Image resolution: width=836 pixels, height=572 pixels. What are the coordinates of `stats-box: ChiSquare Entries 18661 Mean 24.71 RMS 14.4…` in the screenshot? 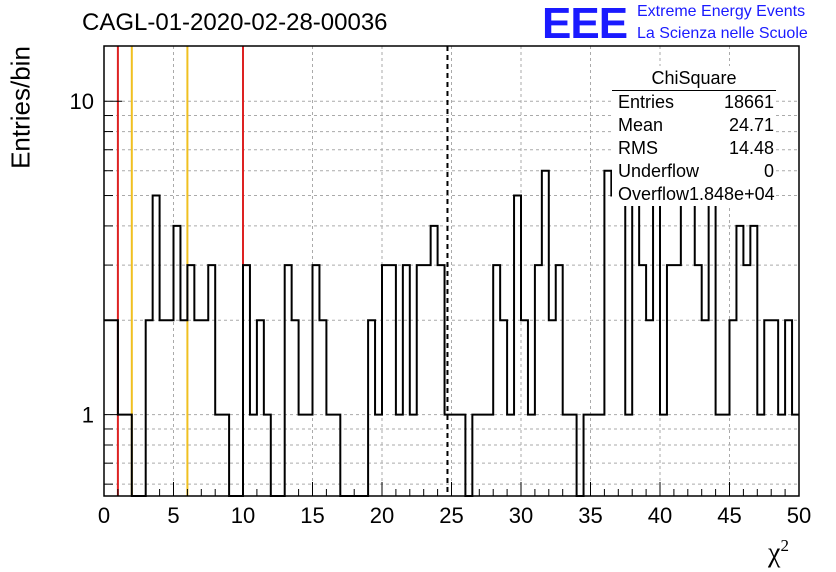 It's located at (694, 136).